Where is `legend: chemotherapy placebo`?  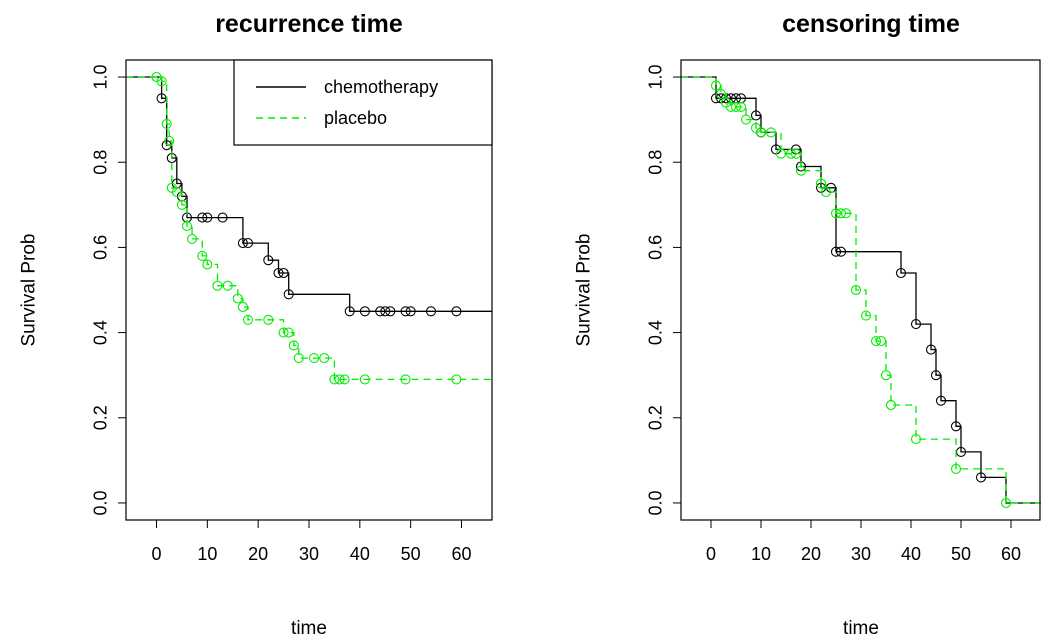 legend: chemotherapy placebo is located at coordinates (363, 102).